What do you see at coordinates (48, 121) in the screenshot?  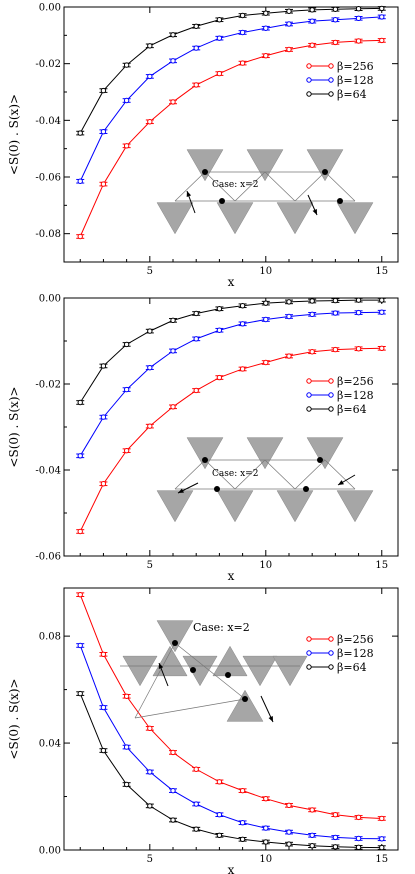 I see `y-tick-label: -0.04` at bounding box center [48, 121].